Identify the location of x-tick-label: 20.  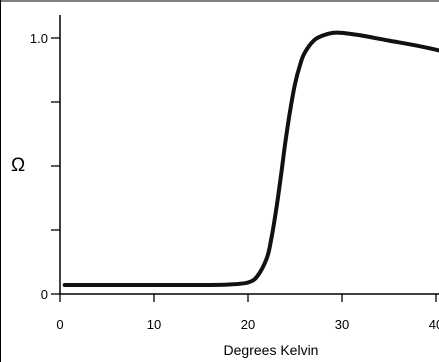
(248, 324).